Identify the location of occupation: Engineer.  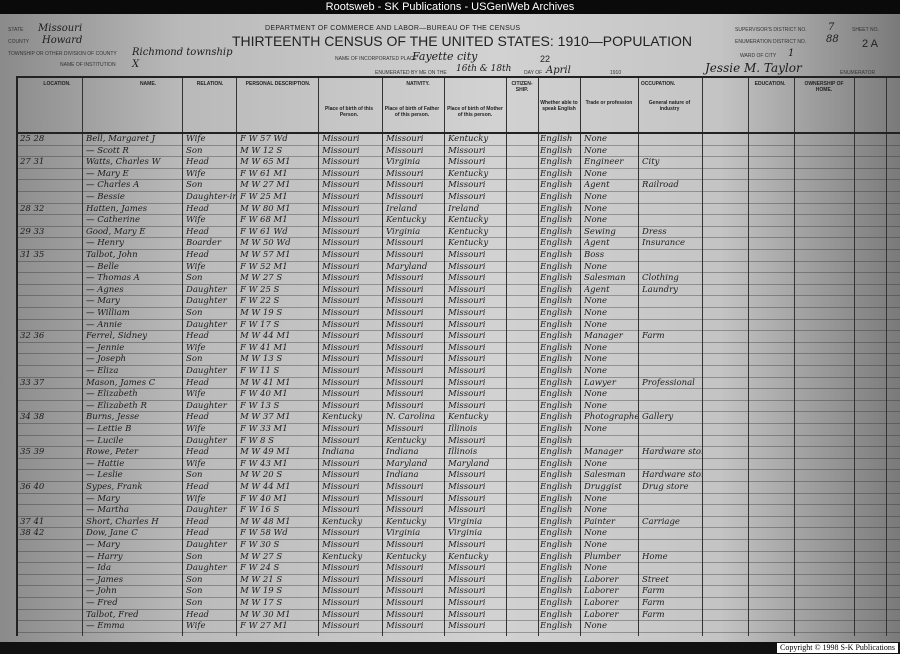
(604, 162).